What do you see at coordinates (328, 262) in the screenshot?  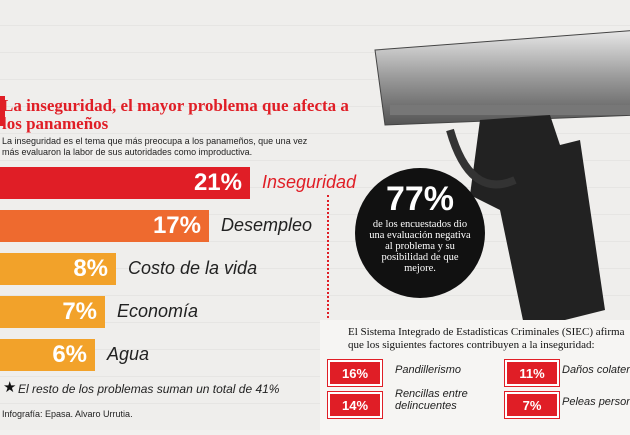 I see `connector-vertical` at bounding box center [328, 262].